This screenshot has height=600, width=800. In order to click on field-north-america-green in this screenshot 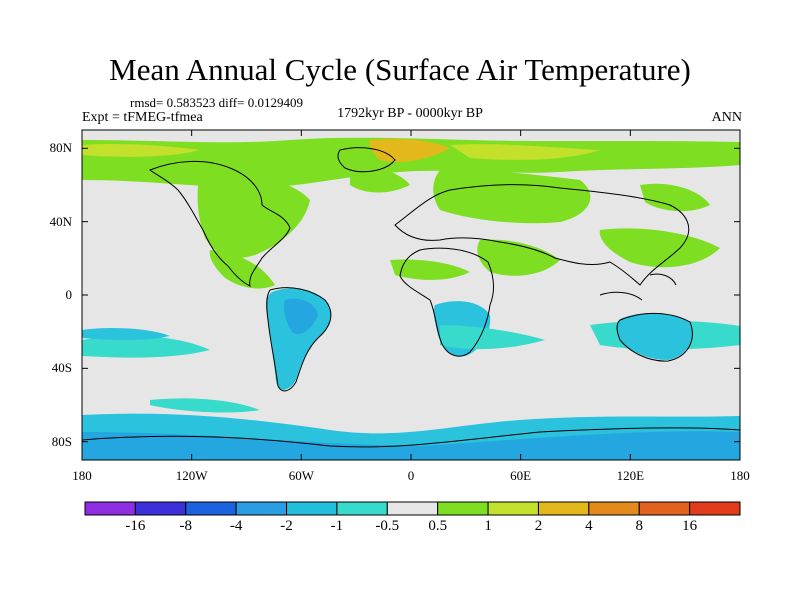, I will do `click(253, 215)`.